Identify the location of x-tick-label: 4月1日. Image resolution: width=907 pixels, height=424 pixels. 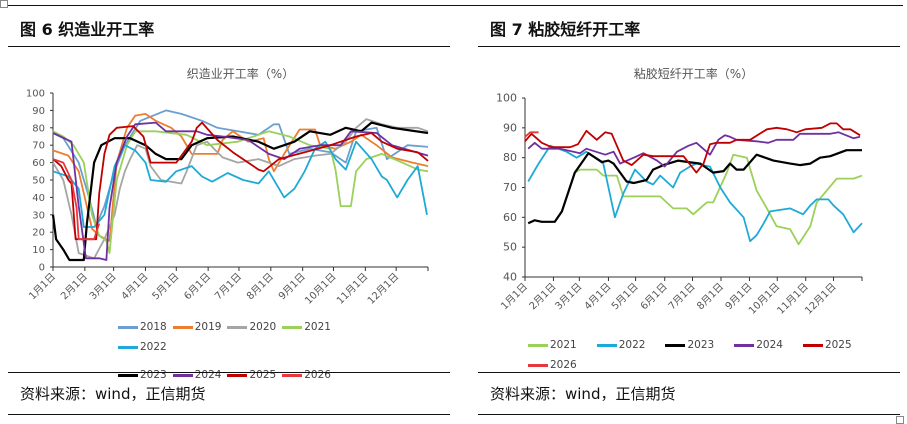
(598, 297).